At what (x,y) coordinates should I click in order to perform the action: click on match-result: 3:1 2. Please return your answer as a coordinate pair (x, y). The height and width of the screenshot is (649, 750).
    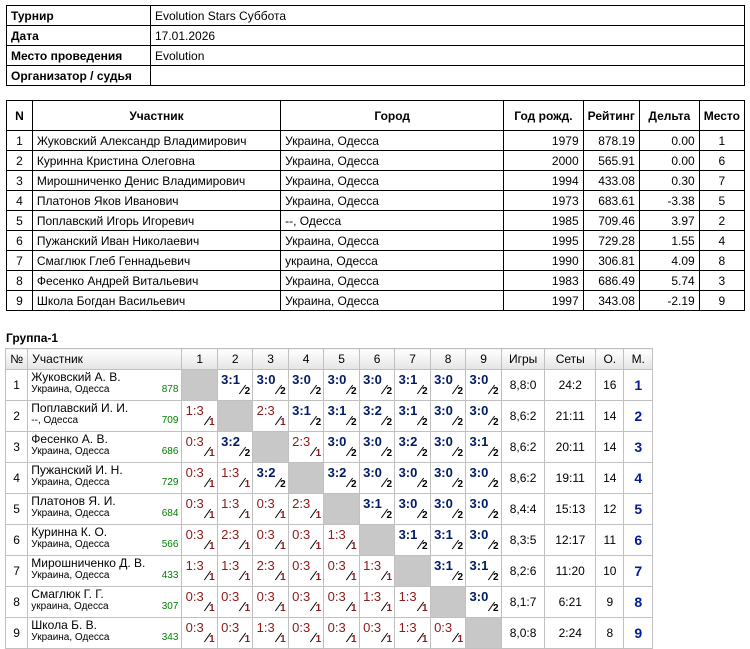
    Looking at the image, I should click on (413, 414).